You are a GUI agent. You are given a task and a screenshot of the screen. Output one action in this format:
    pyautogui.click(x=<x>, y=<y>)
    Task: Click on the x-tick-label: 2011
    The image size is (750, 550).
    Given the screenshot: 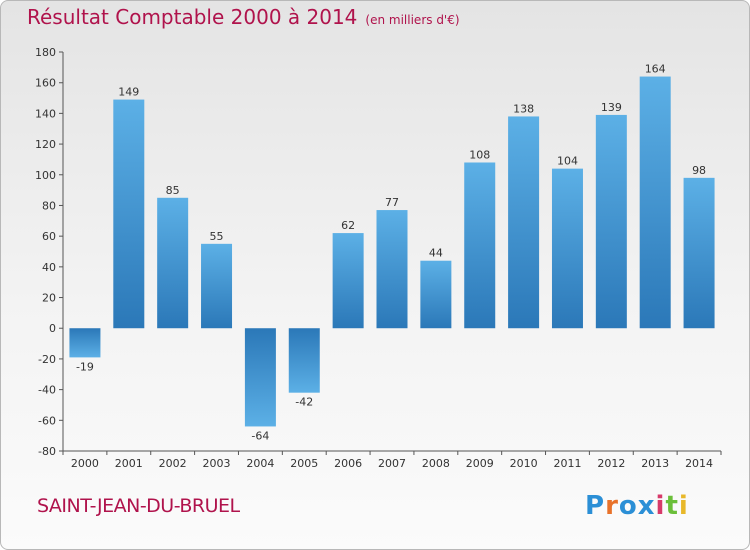 What is the action you would take?
    pyautogui.click(x=567, y=463)
    